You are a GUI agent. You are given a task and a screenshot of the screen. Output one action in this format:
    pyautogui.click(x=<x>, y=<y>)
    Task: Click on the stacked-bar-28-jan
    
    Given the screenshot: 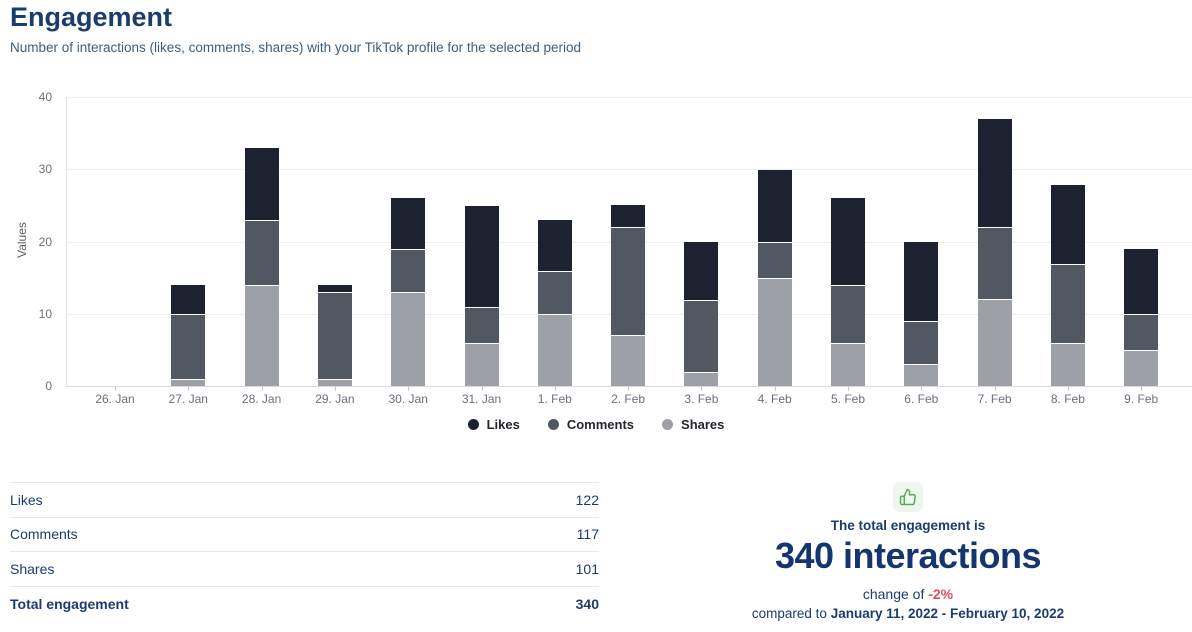 What is the action you would take?
    pyautogui.click(x=261, y=267)
    